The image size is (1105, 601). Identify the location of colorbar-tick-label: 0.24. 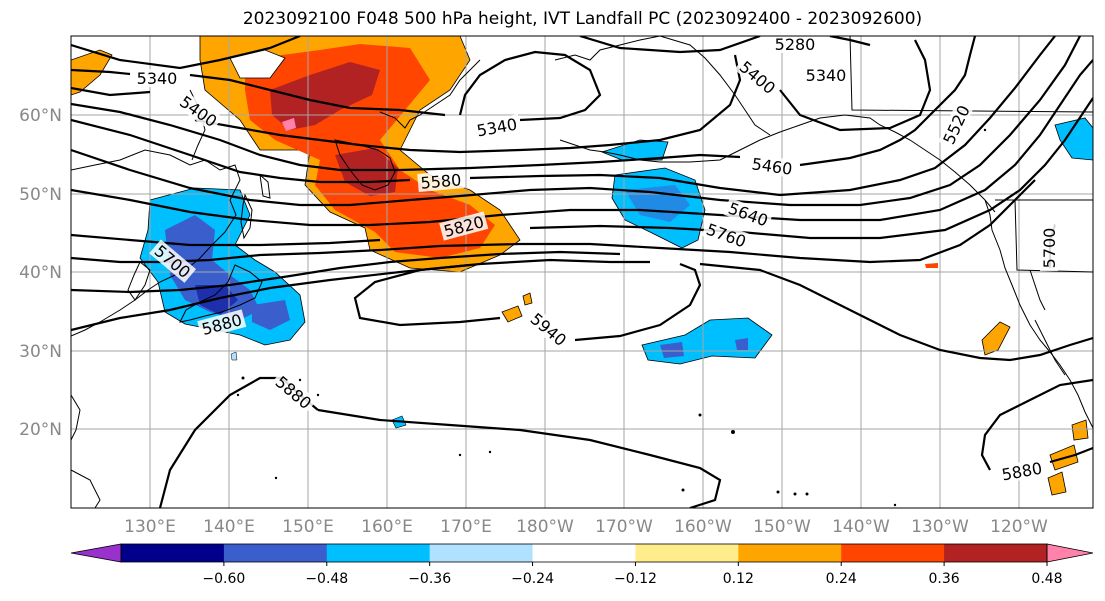
(841, 579).